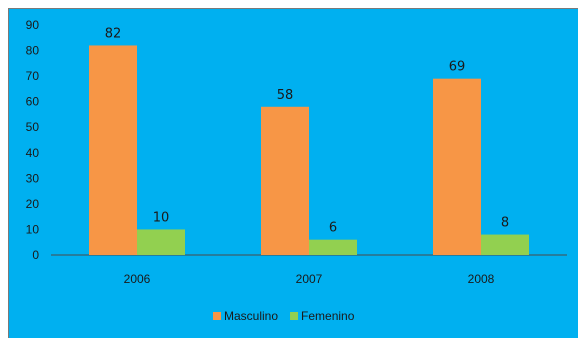 The image size is (578, 339). I want to click on x-tick-label-2006: 2006, so click(137, 279).